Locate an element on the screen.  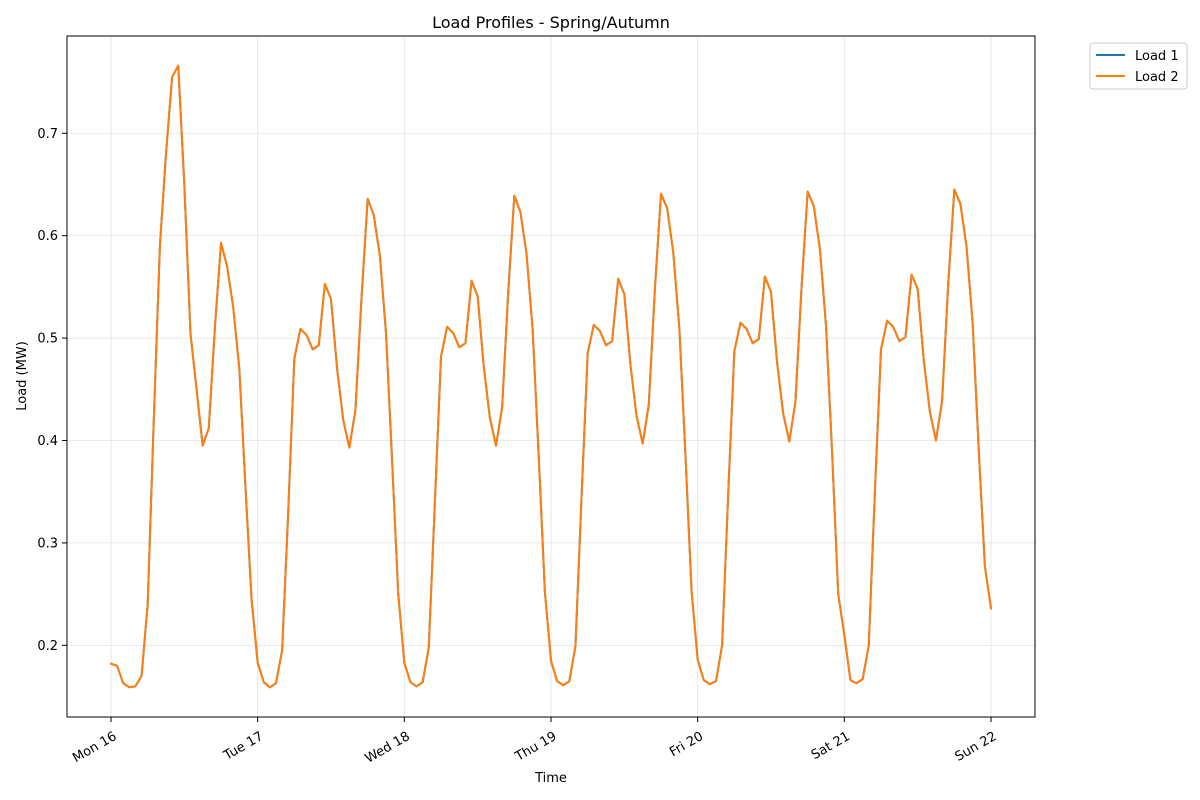
legend: Load 1 Load 2 is located at coordinates (1138, 66).